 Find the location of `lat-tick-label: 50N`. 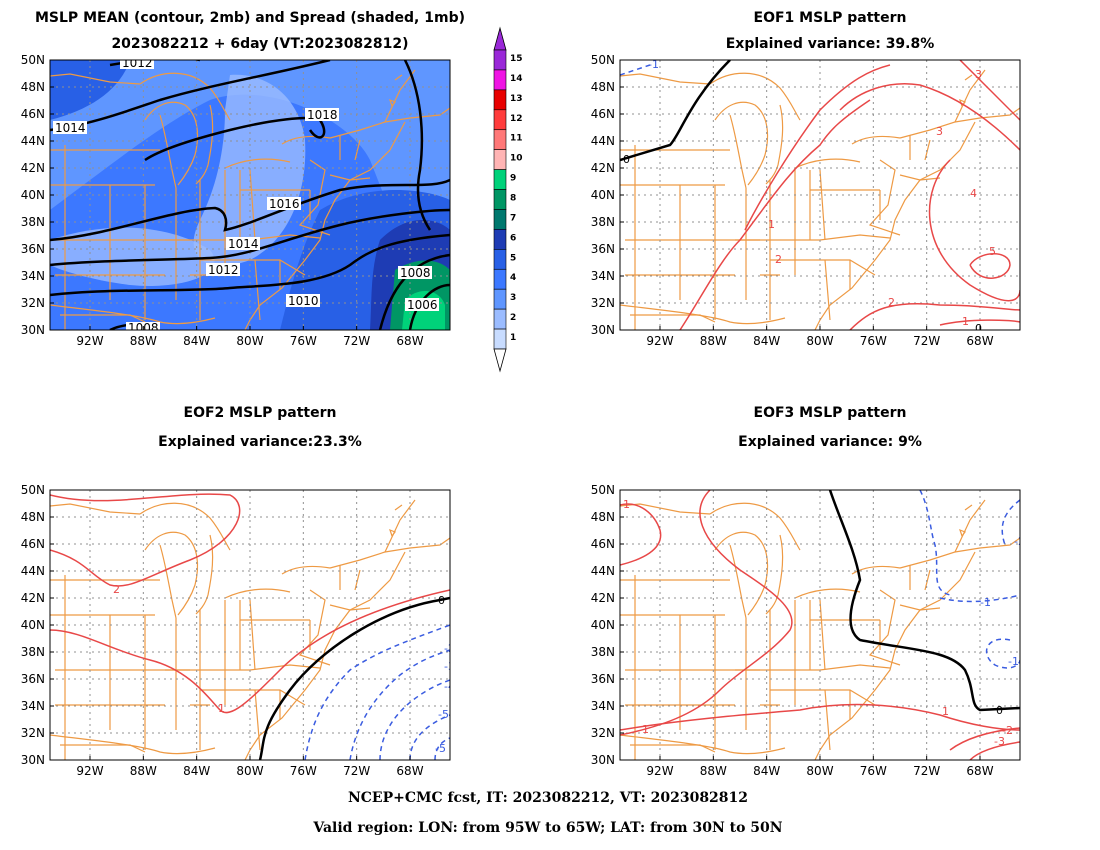

lat-tick-label: 50N is located at coordinates (33, 60).